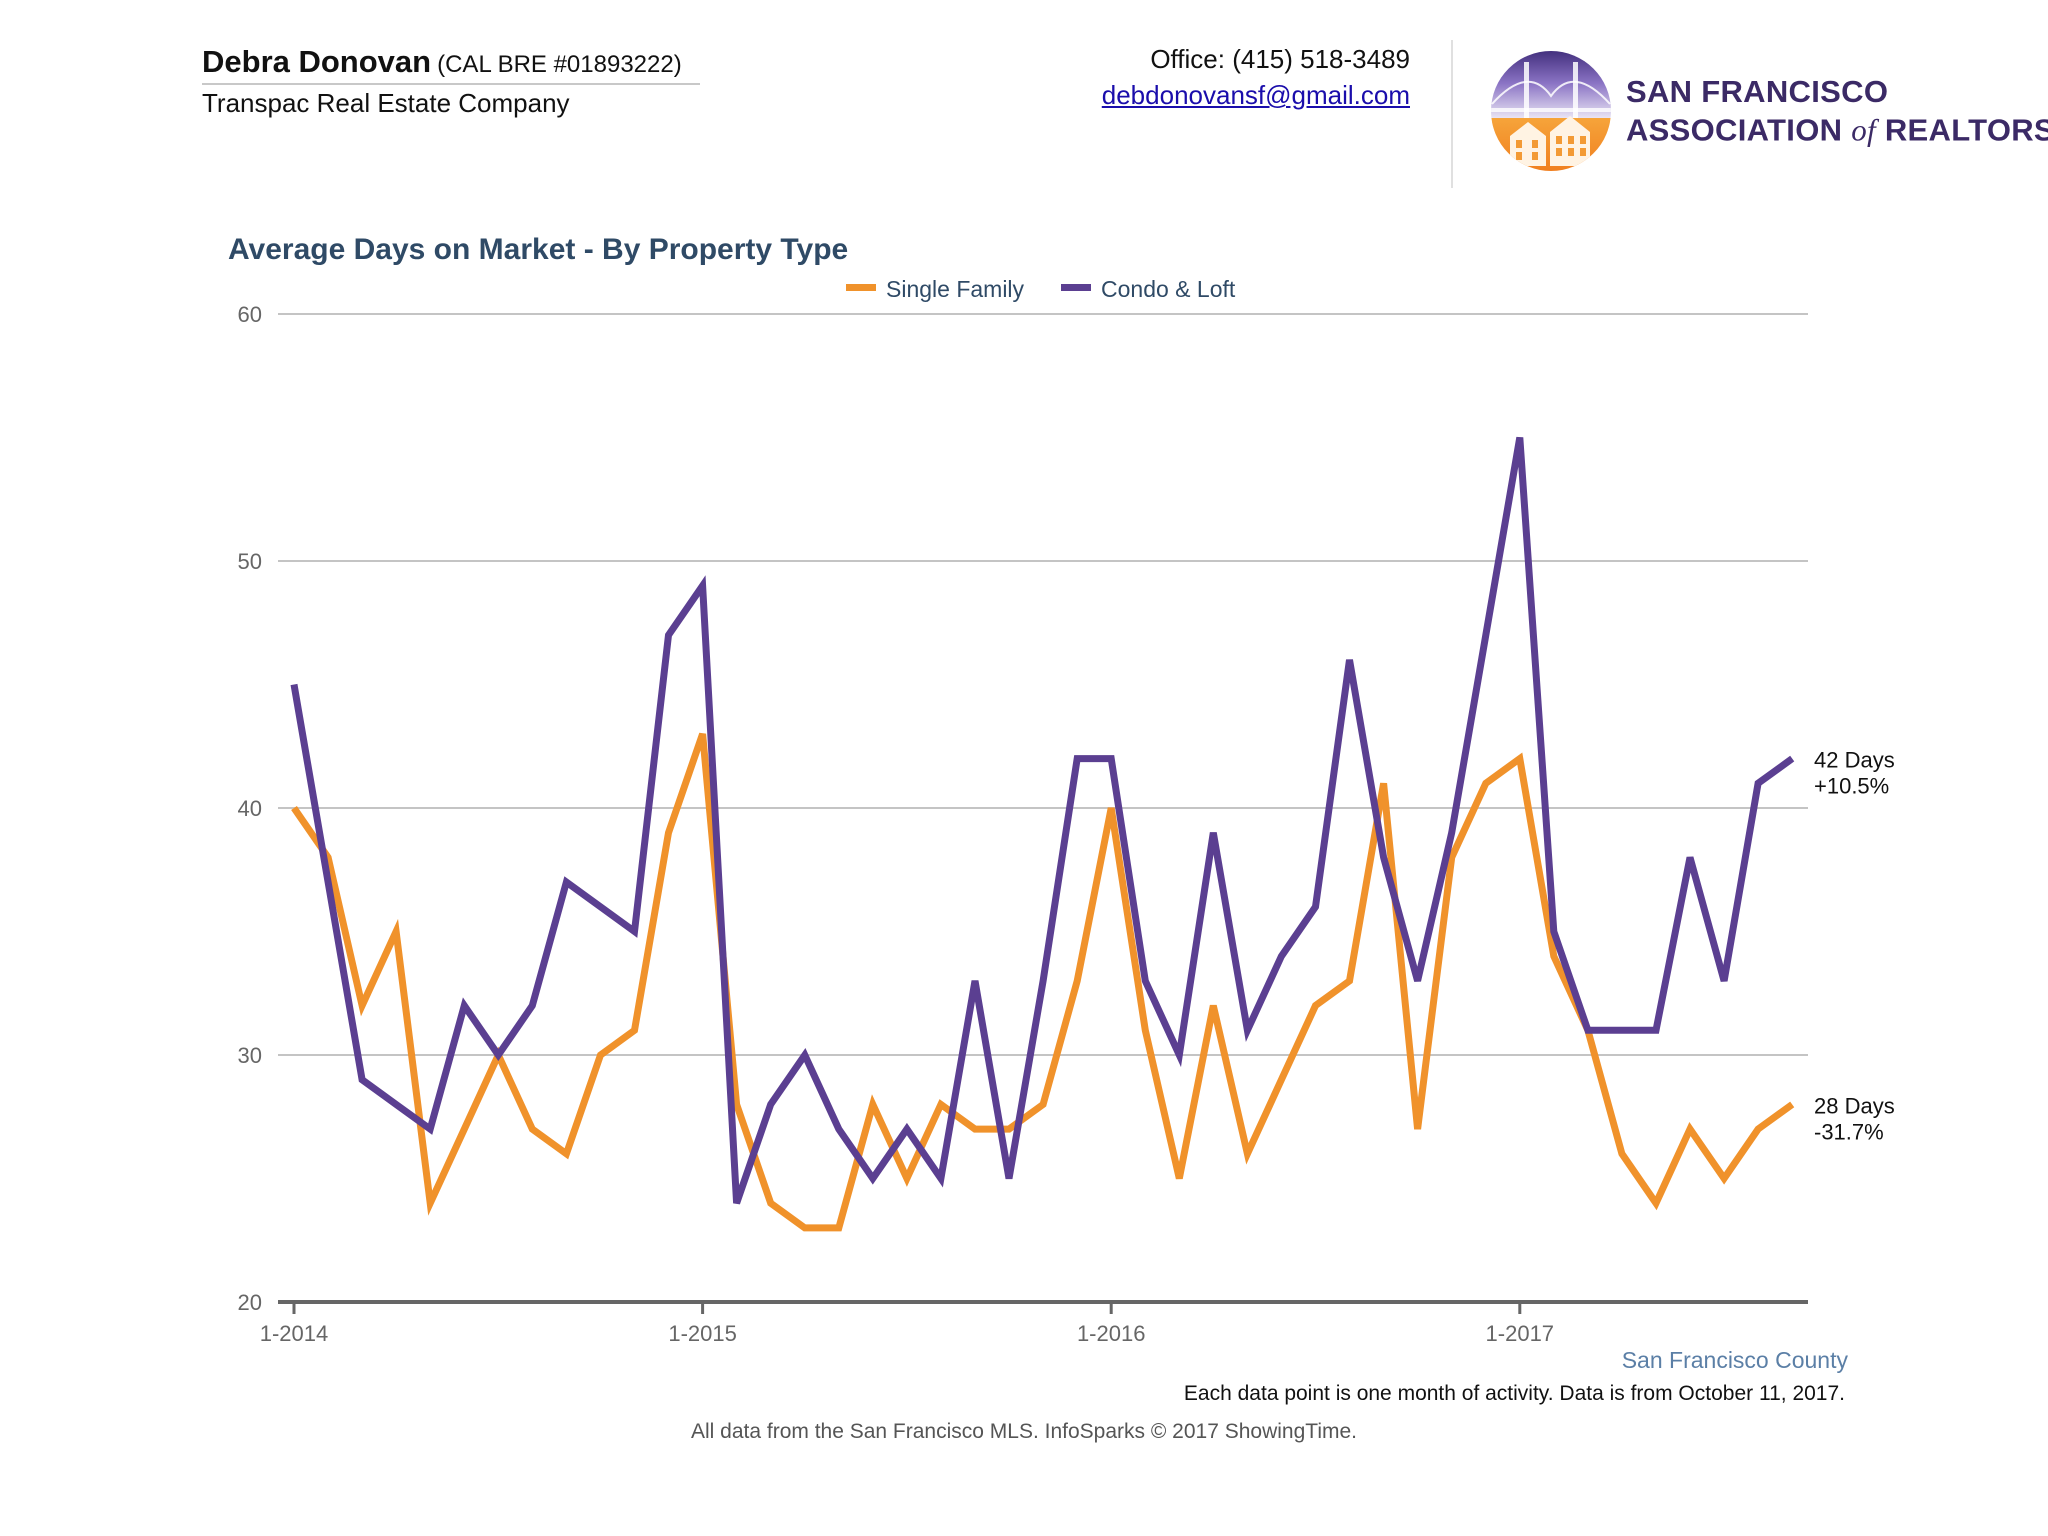  What do you see at coordinates (1734, 130) in the screenshot?
I see `logo-association: ASSOCIATION` at bounding box center [1734, 130].